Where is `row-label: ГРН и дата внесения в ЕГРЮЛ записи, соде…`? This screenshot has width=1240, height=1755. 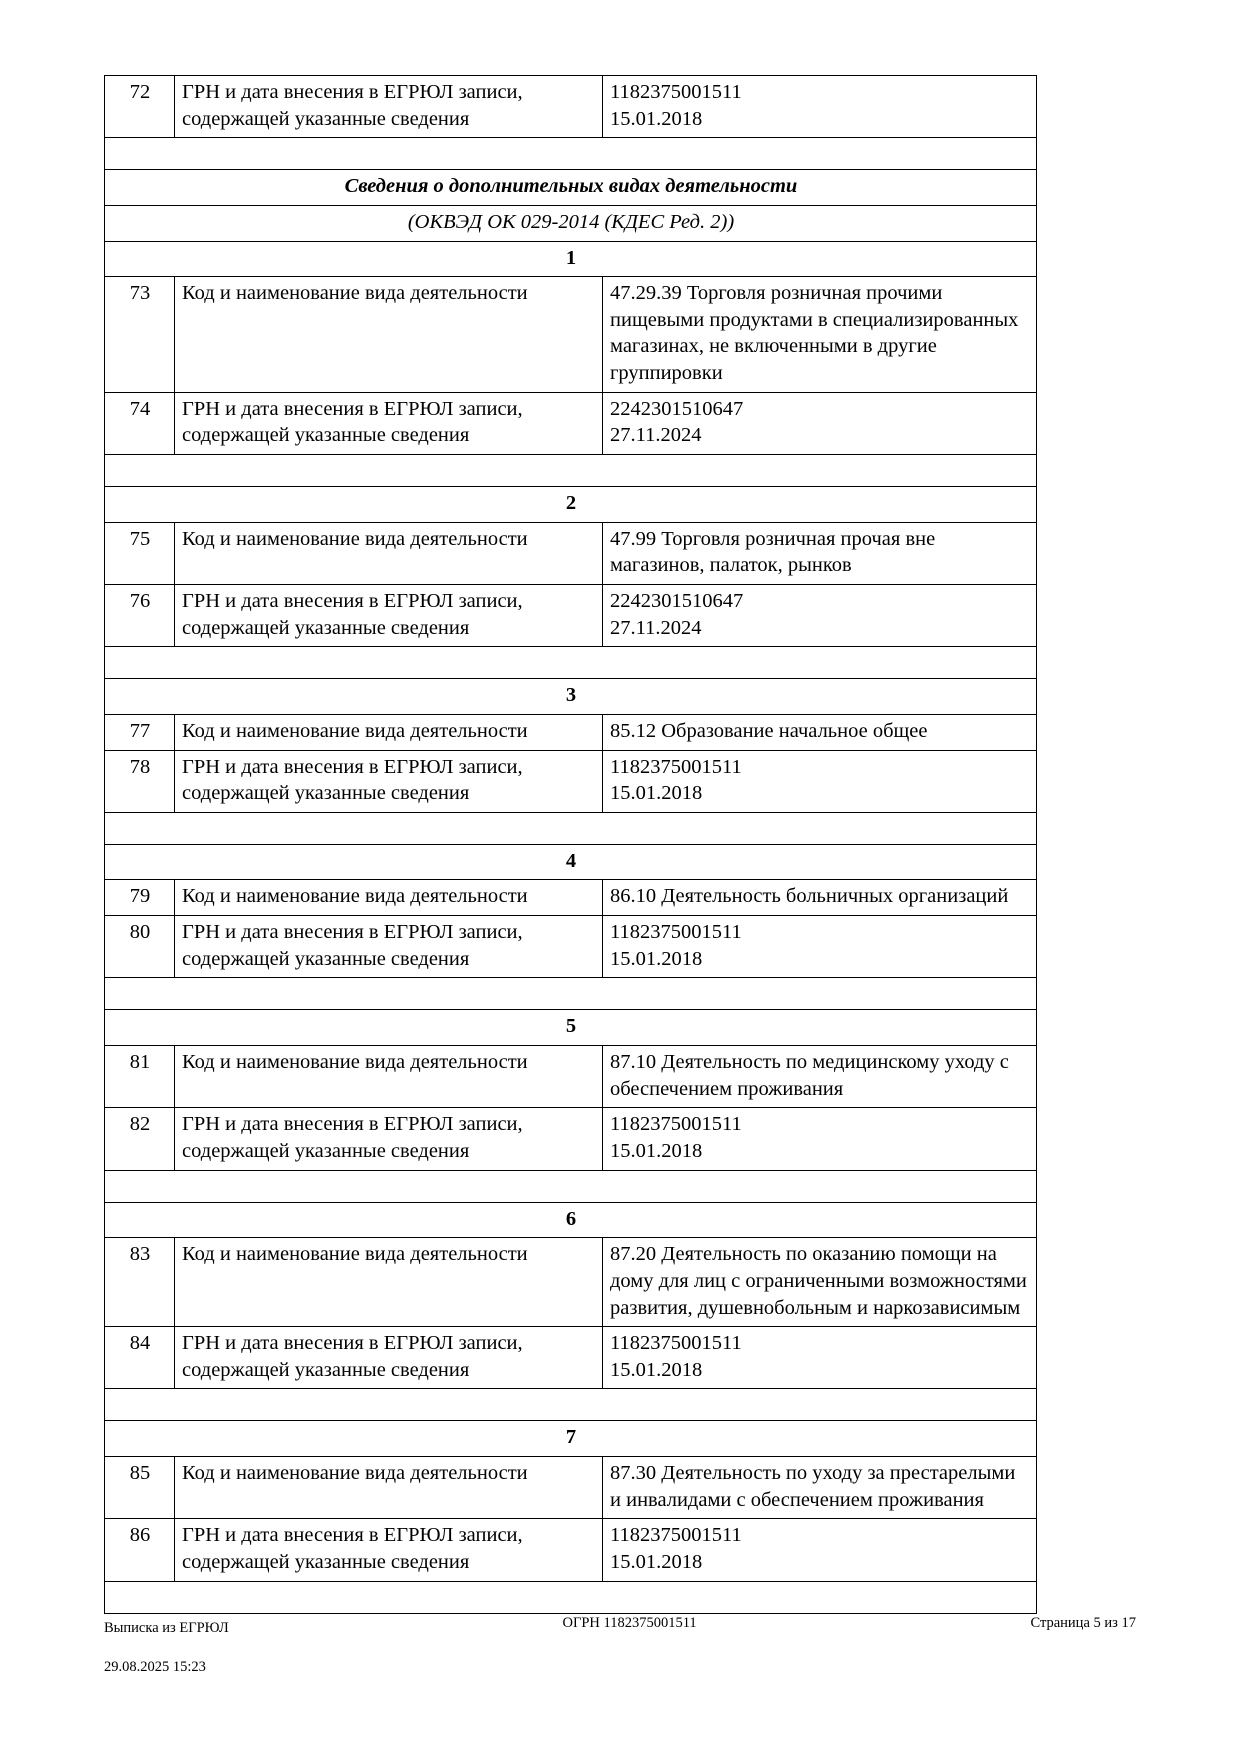 row-label: ГРН и дата внесения в ЕГРЮЛ записи, соде… is located at coordinates (388, 106).